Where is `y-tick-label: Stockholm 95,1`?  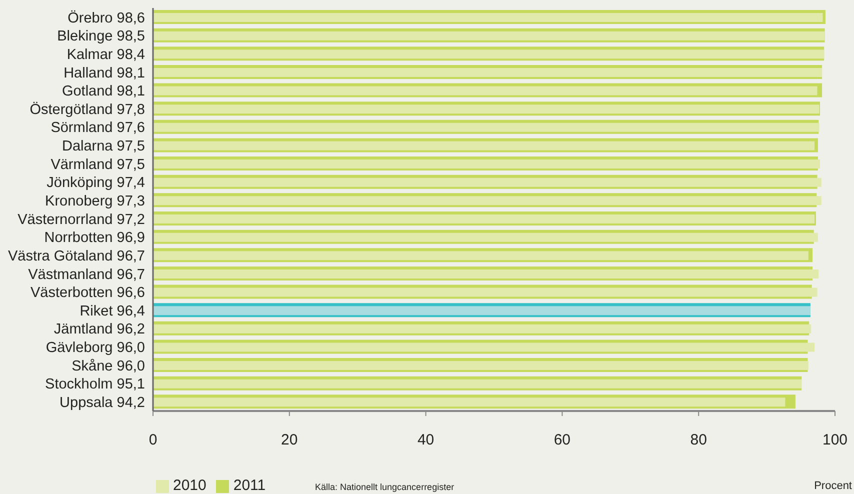 y-tick-label: Stockholm 95,1 is located at coordinates (95, 384).